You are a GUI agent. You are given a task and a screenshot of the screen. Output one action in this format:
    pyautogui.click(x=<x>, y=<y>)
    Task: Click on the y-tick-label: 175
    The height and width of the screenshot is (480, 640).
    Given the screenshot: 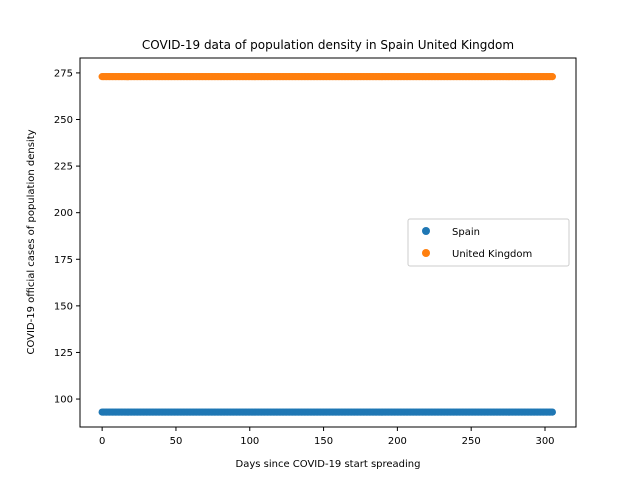 What is the action you would take?
    pyautogui.click(x=63, y=260)
    